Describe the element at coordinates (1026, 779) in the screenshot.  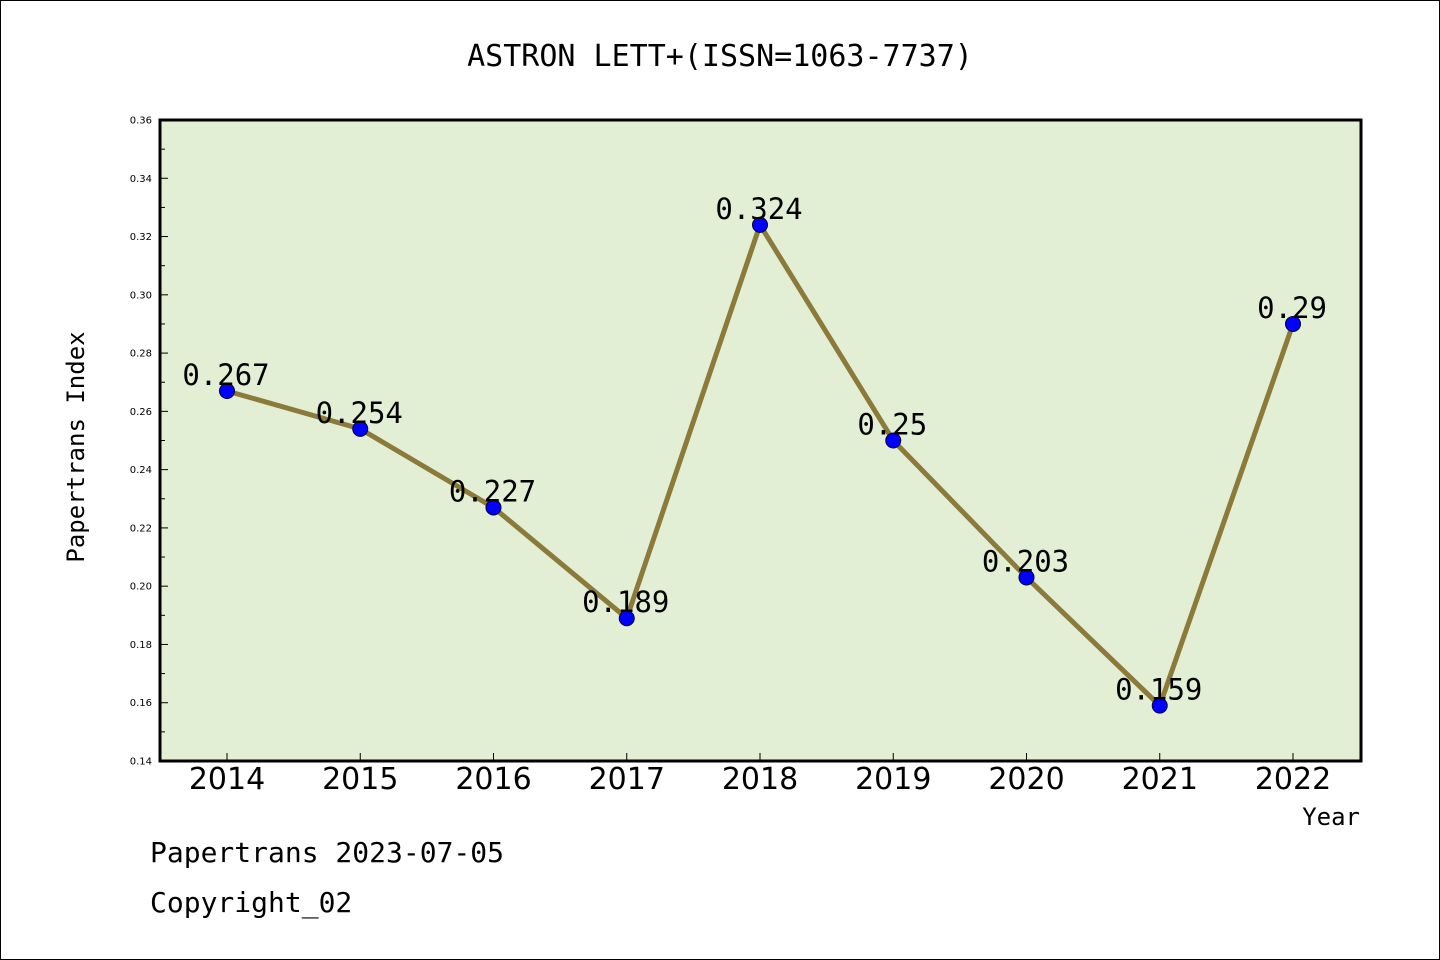
I see `x-tick-label: 2020` at that location.